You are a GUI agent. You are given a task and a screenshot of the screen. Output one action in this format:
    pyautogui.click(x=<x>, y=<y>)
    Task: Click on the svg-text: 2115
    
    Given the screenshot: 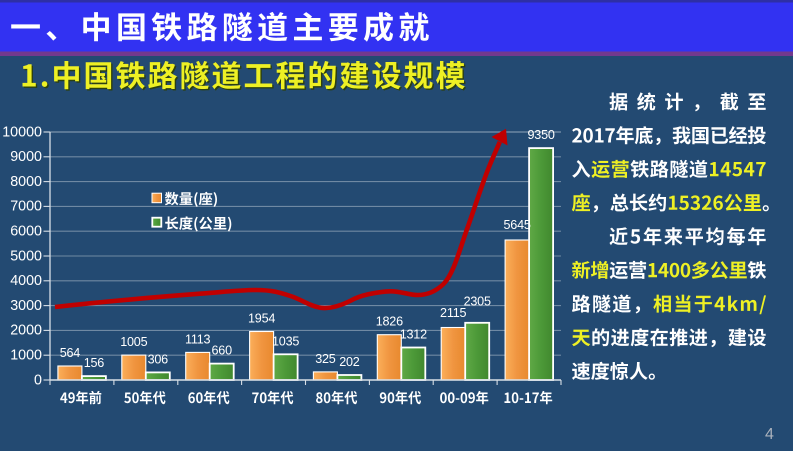 What is the action you would take?
    pyautogui.click(x=453, y=313)
    